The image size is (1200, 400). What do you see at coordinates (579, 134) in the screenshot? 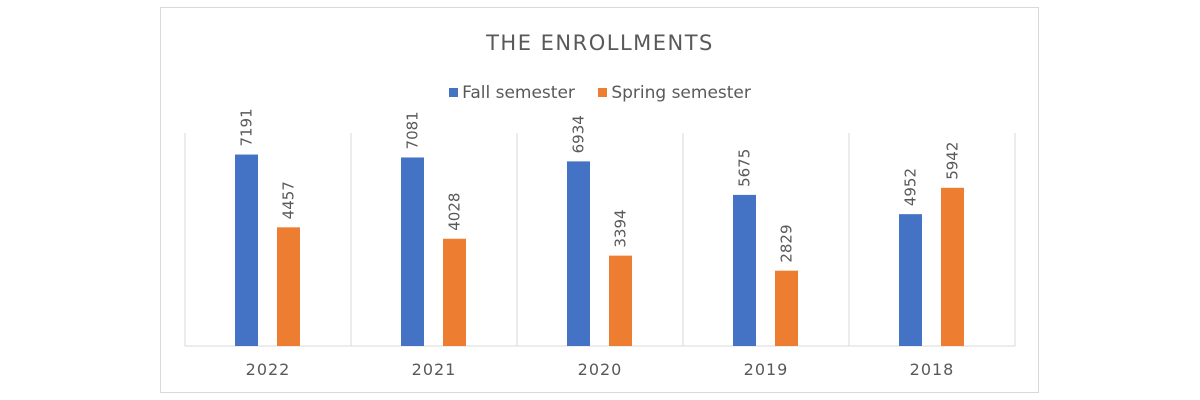
I see `data-label: 6934` at bounding box center [579, 134].